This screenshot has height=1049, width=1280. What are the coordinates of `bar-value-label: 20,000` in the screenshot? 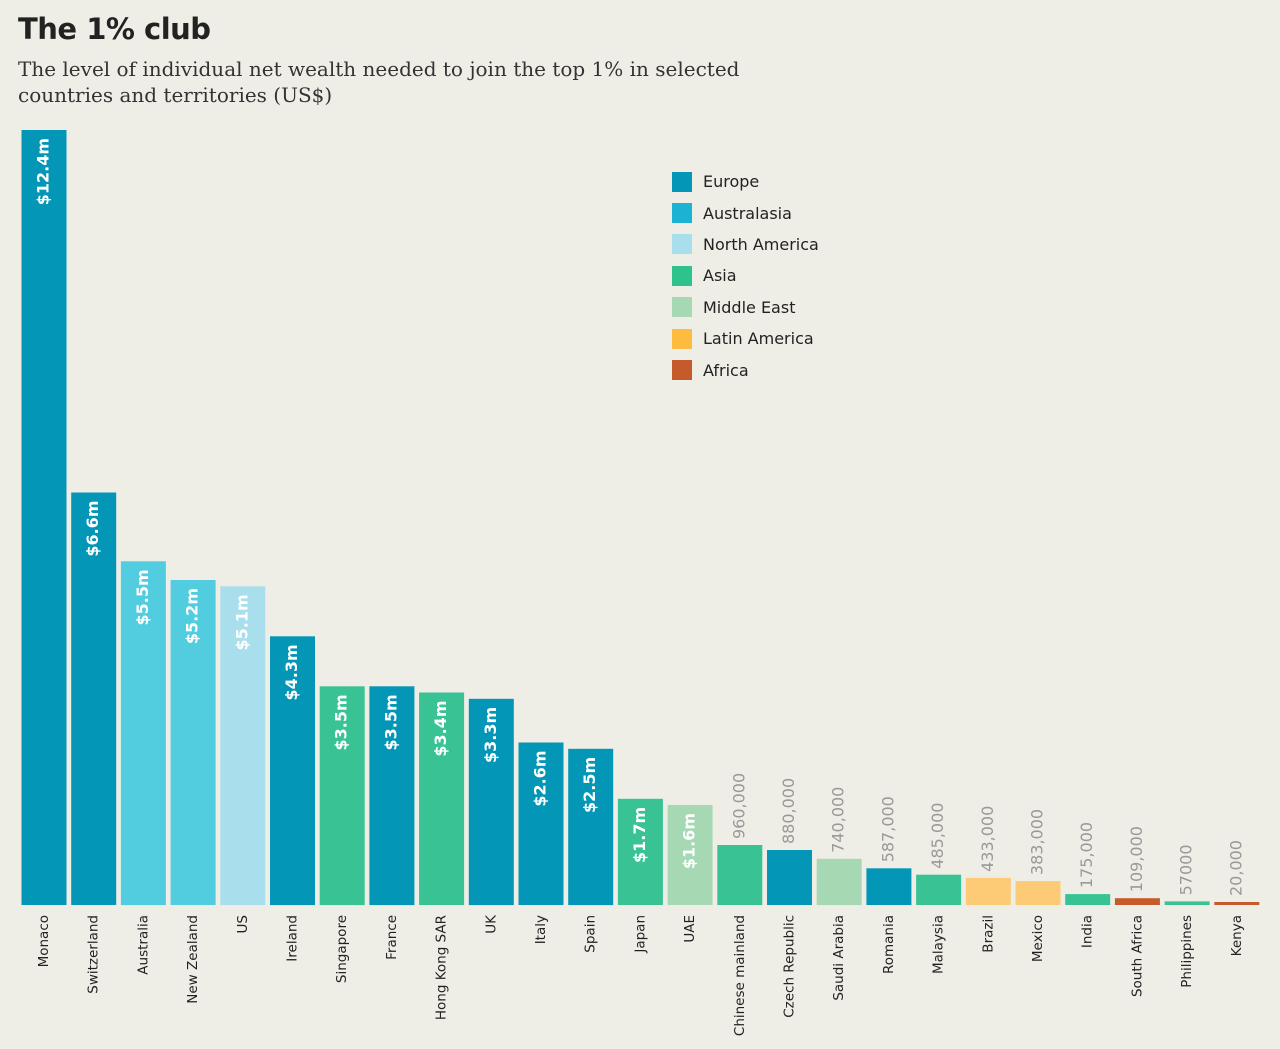 It's located at (1235, 868).